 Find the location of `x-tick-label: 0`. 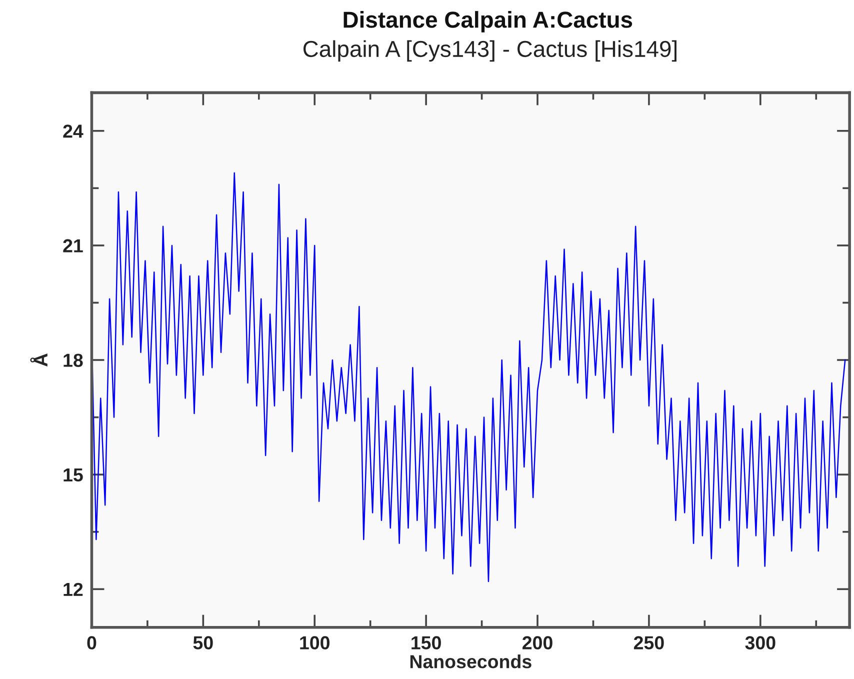

x-tick-label: 0 is located at coordinates (91, 643).